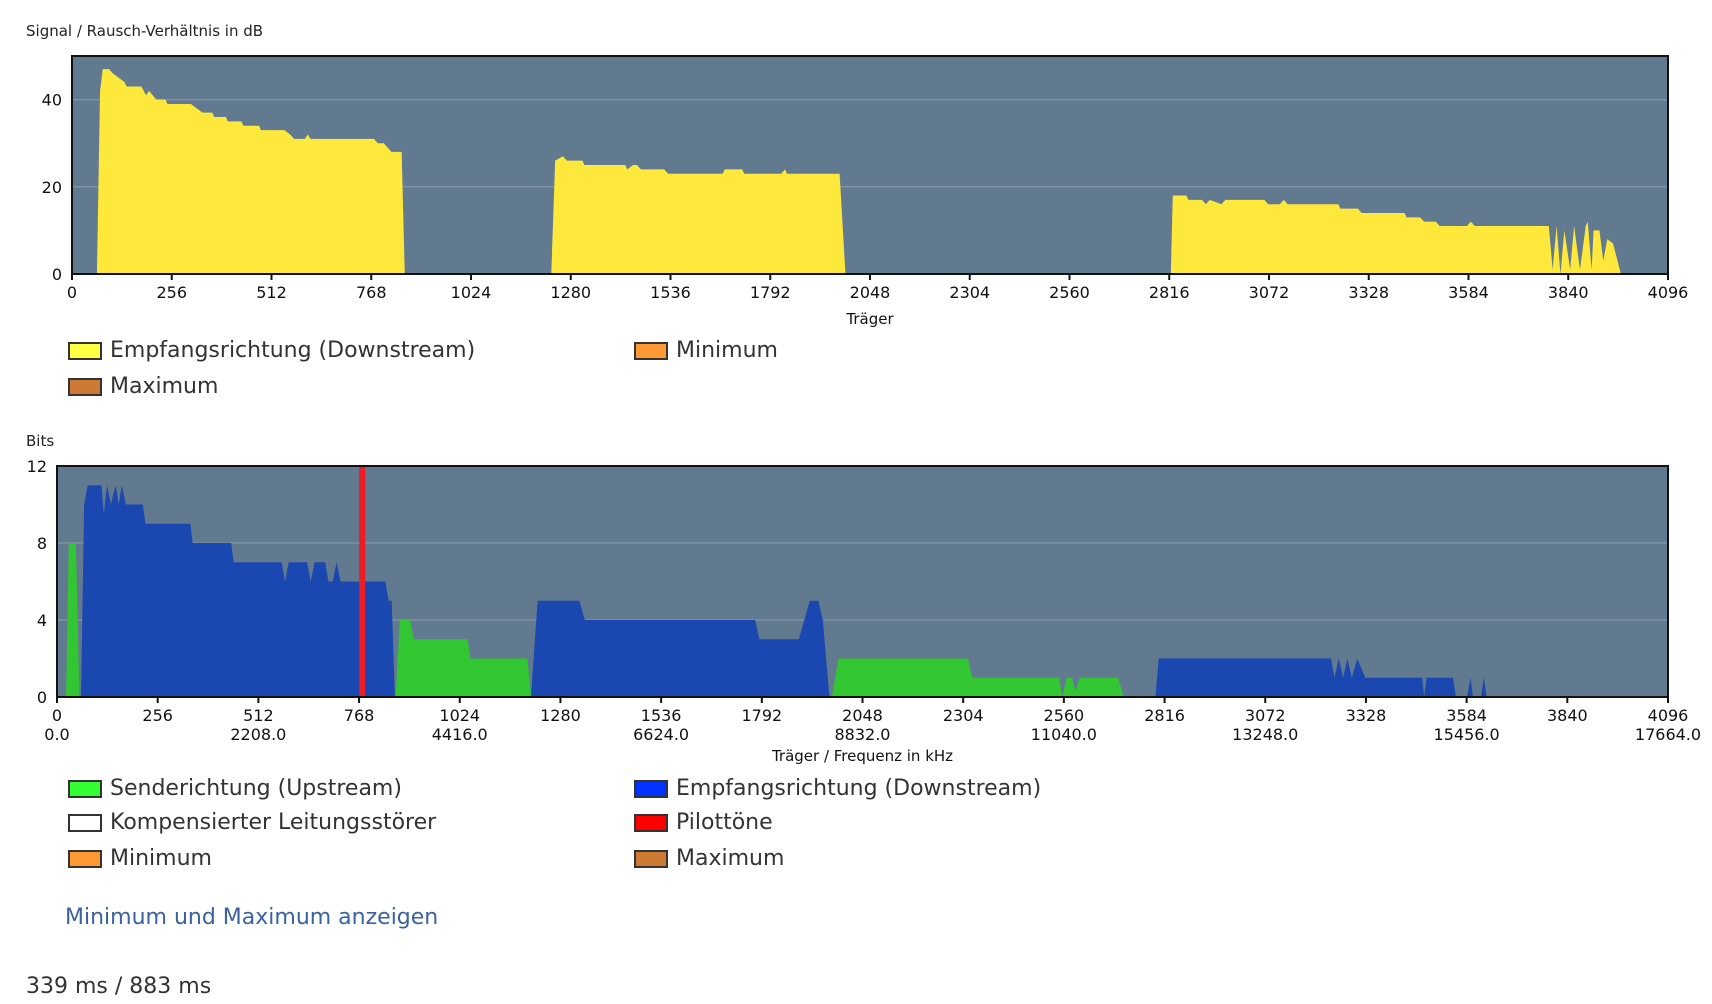 This screenshot has width=1712, height=1004. I want to click on x-axis-label: Träger, so click(869, 319).